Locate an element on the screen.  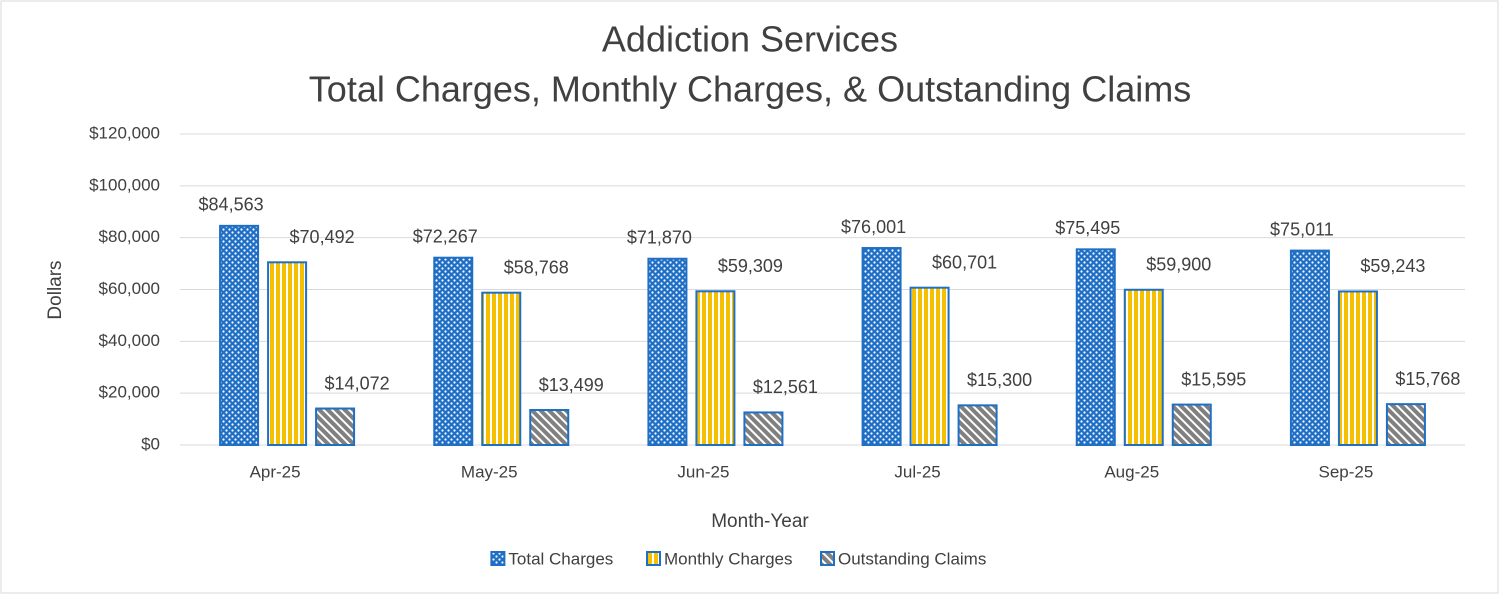
legend-label: Total Charges is located at coordinates (560, 558).